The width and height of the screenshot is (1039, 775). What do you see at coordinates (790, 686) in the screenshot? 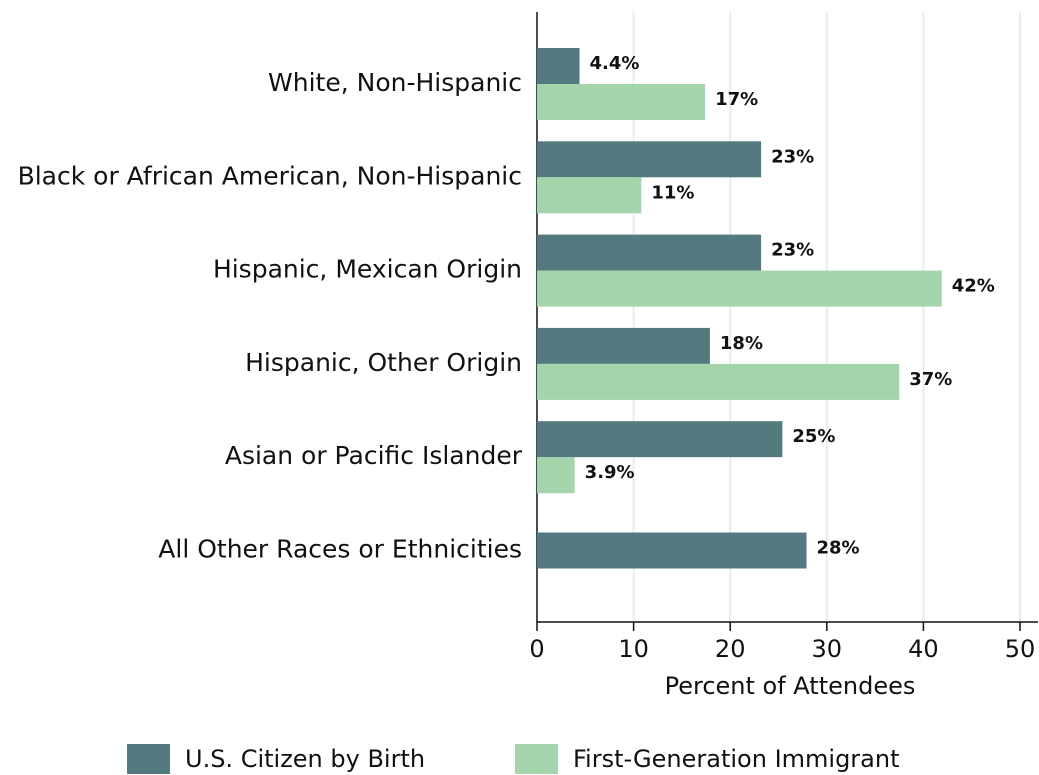
I see `x-axis-label: Percent of Attendees` at bounding box center [790, 686].